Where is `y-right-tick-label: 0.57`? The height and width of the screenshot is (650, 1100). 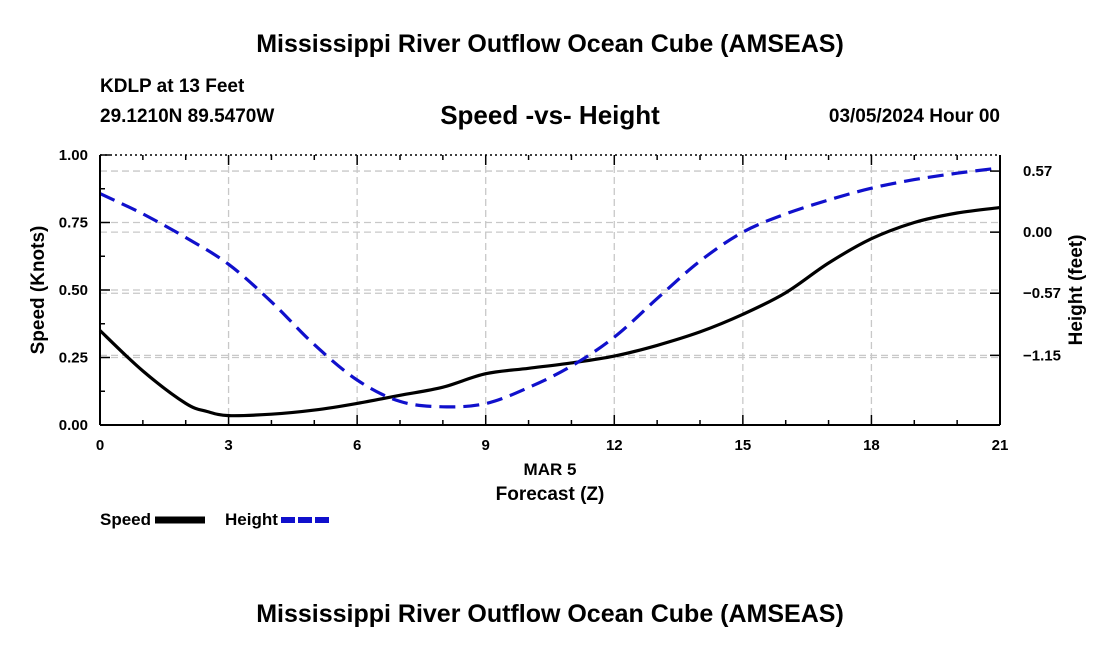
y-right-tick-label: 0.57 is located at coordinates (1037, 171).